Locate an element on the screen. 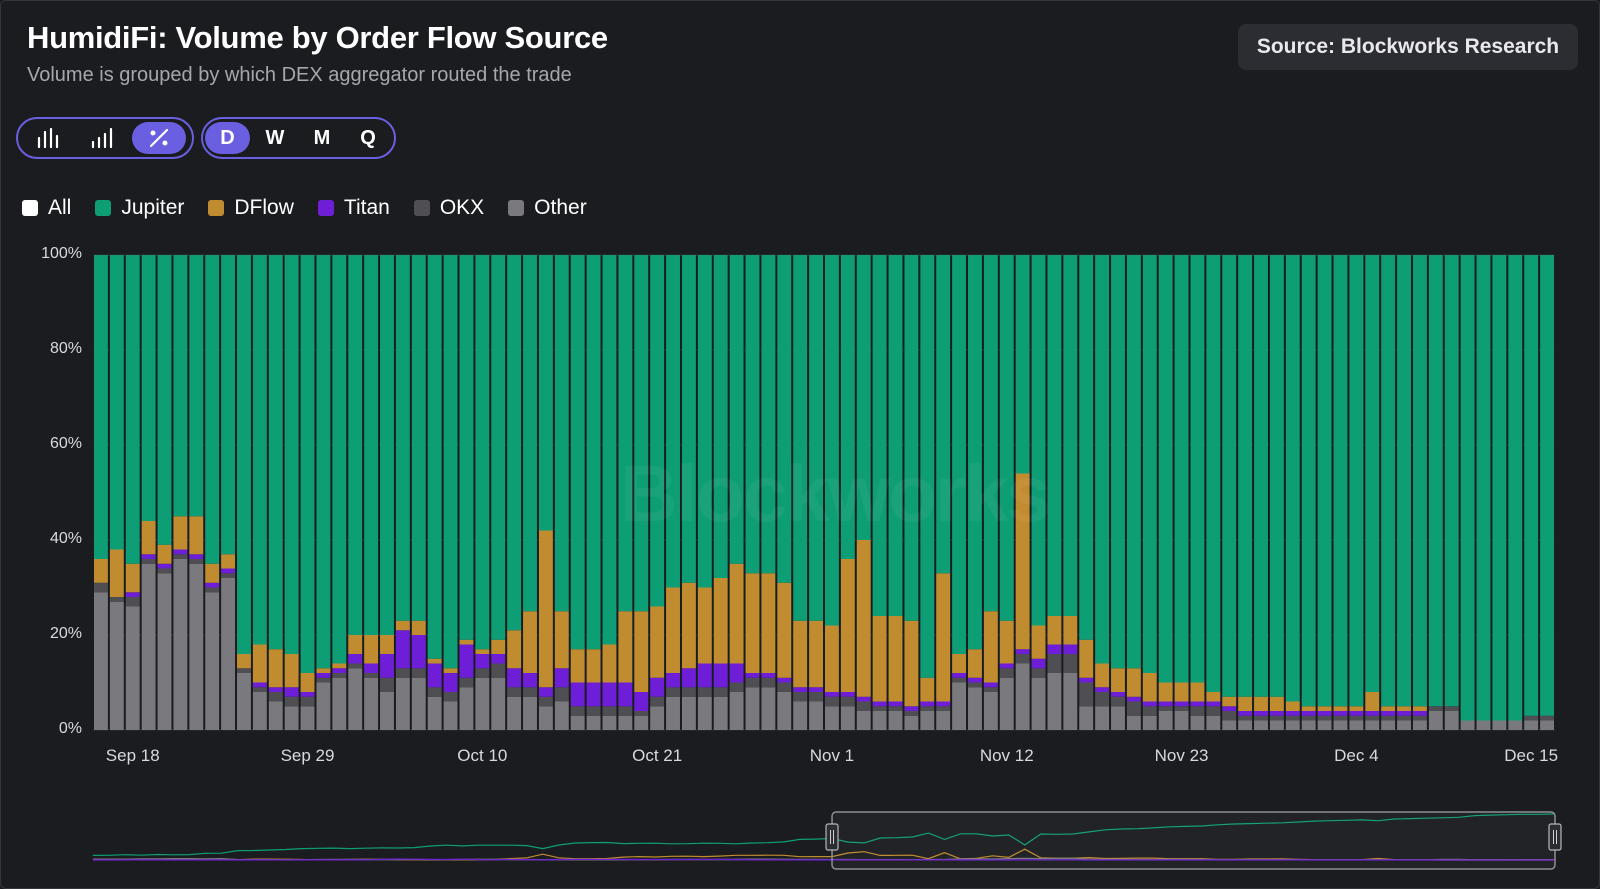 This screenshot has height=889, width=1600. legend-label: Titan is located at coordinates (366, 207).